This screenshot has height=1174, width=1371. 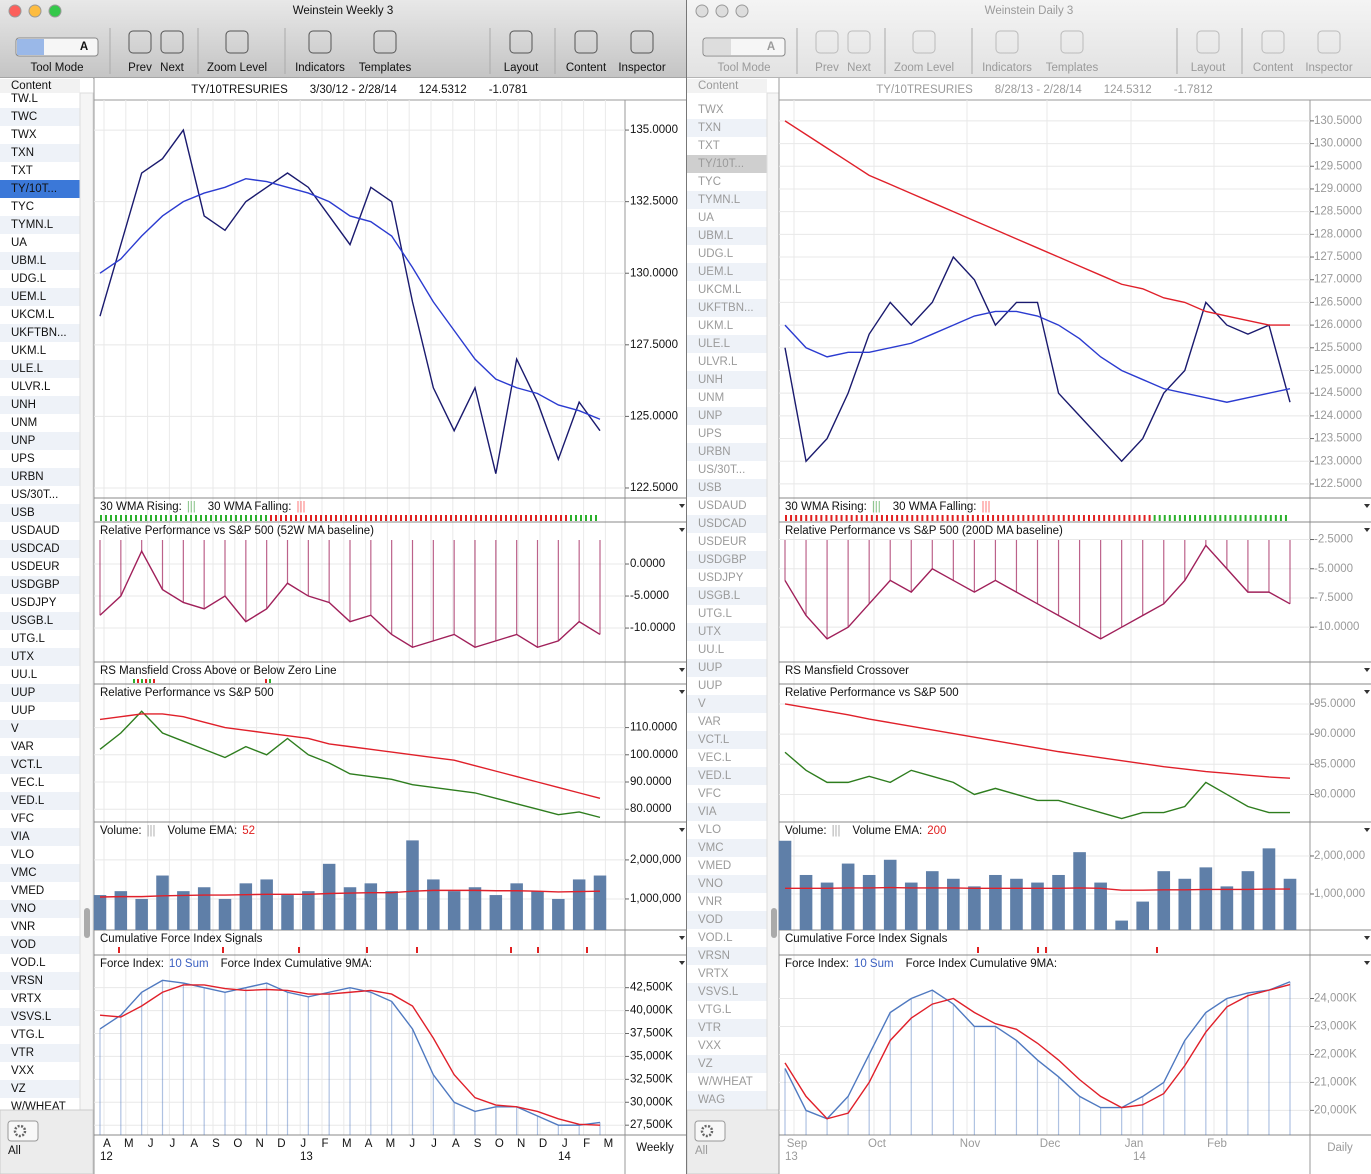 I want to click on symbol-item: VXX, so click(x=709, y=1046).